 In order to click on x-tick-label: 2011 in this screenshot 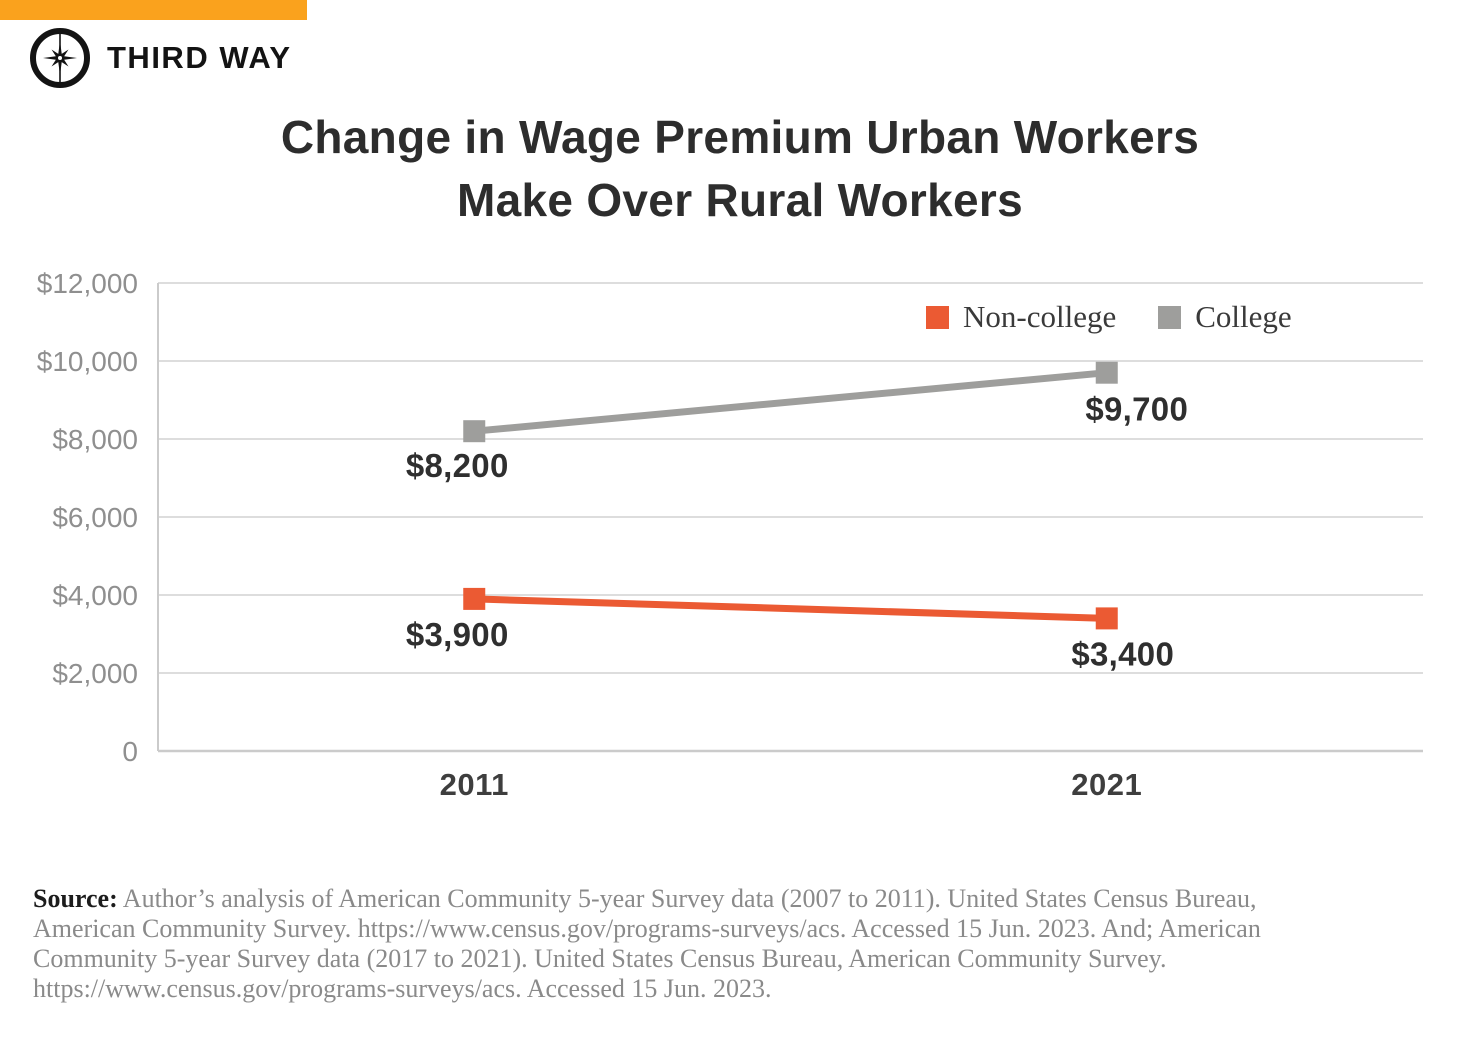, I will do `click(474, 784)`.